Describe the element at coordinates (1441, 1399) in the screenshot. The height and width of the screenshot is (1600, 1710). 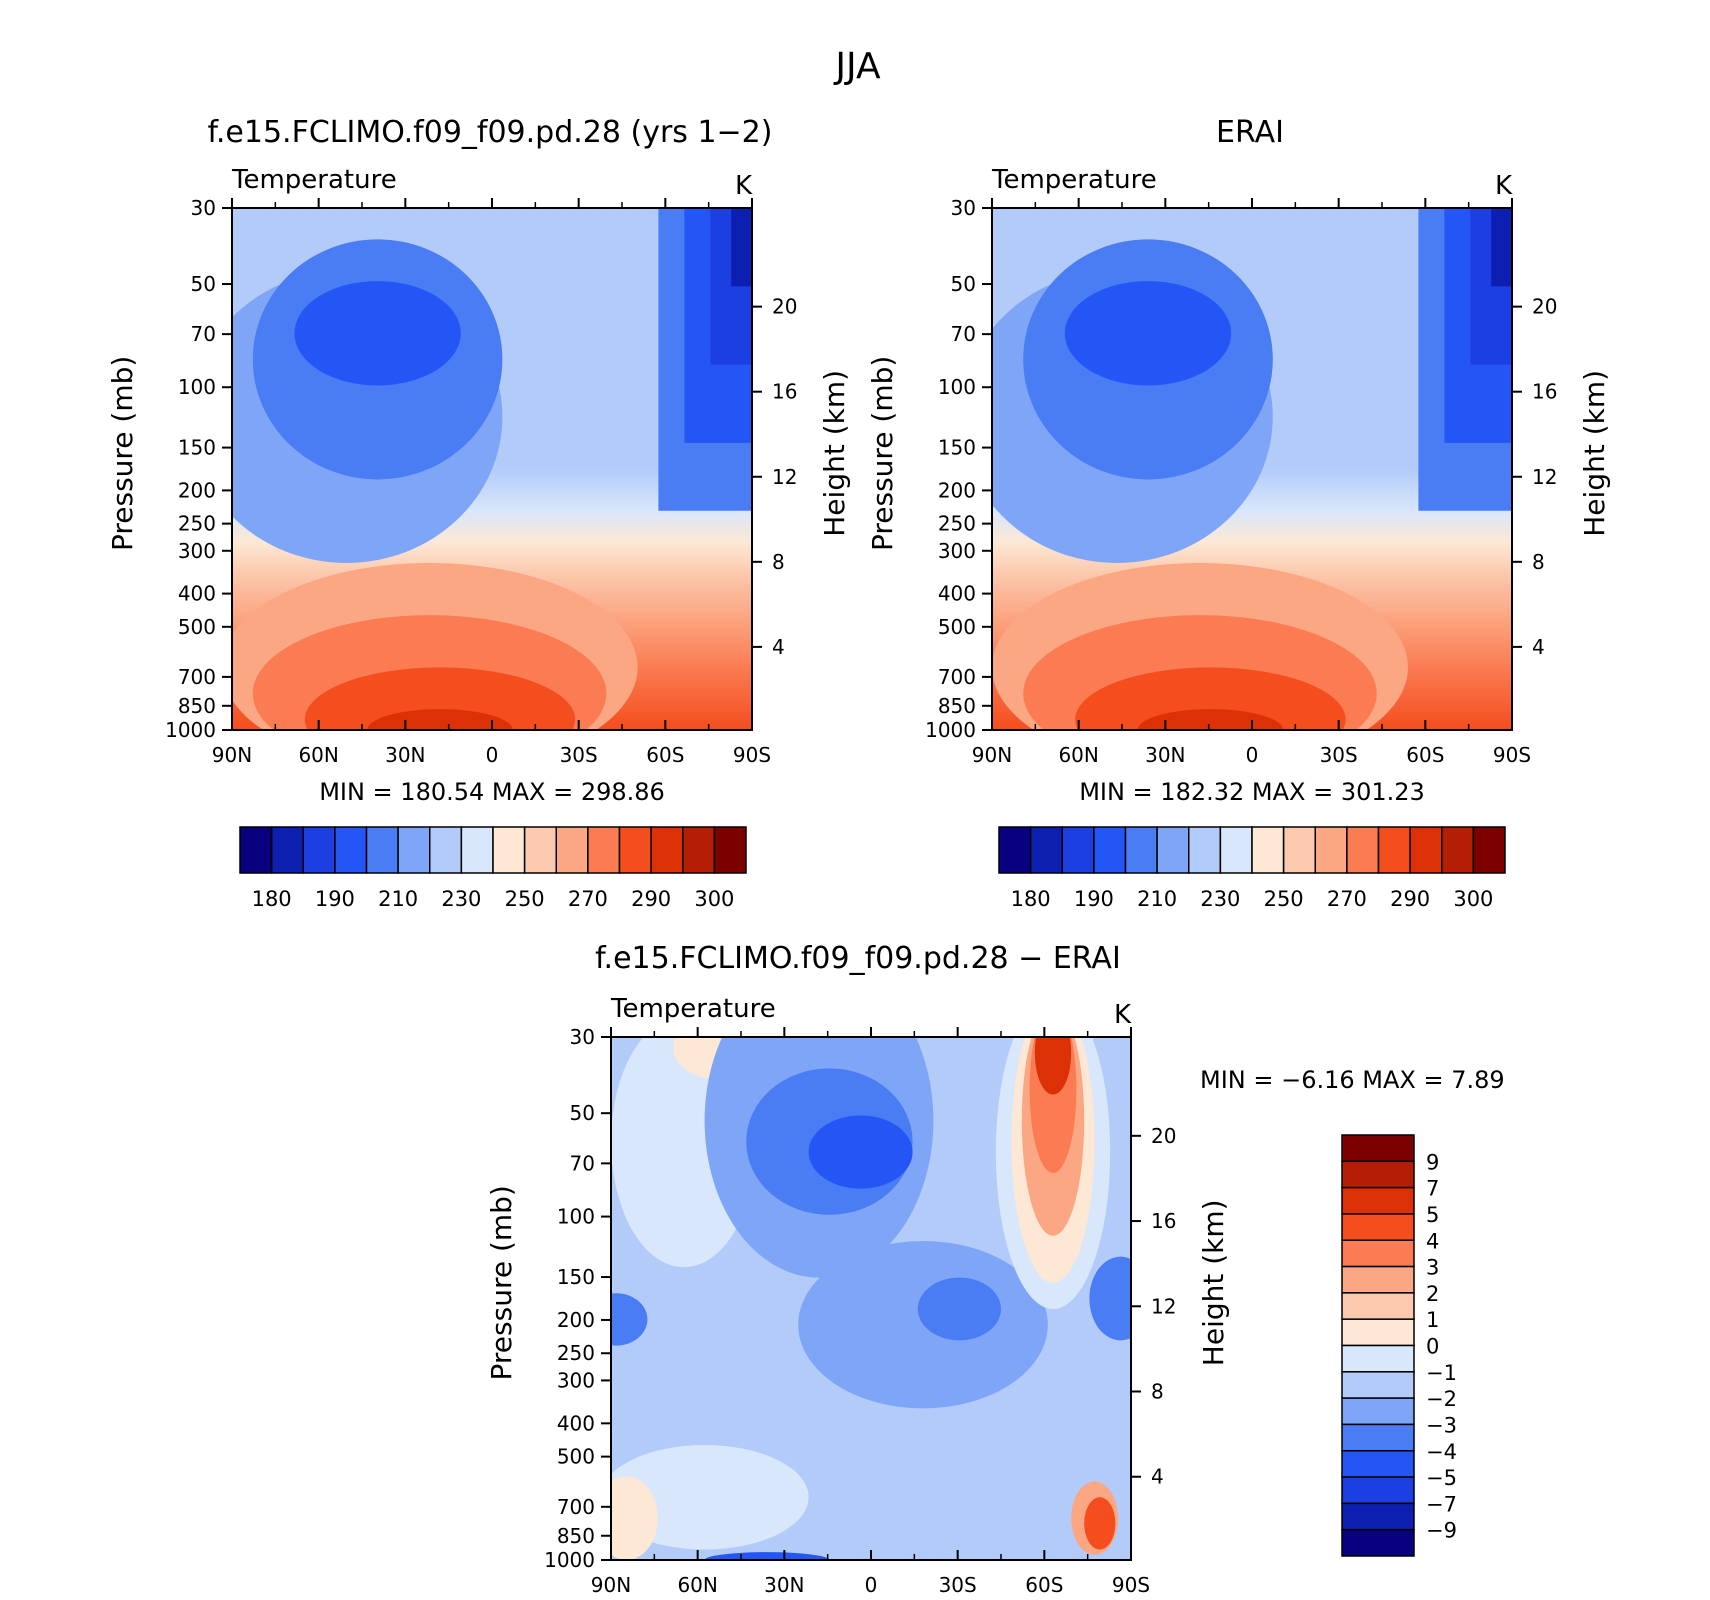
I see `colorbar-label: −2` at that location.